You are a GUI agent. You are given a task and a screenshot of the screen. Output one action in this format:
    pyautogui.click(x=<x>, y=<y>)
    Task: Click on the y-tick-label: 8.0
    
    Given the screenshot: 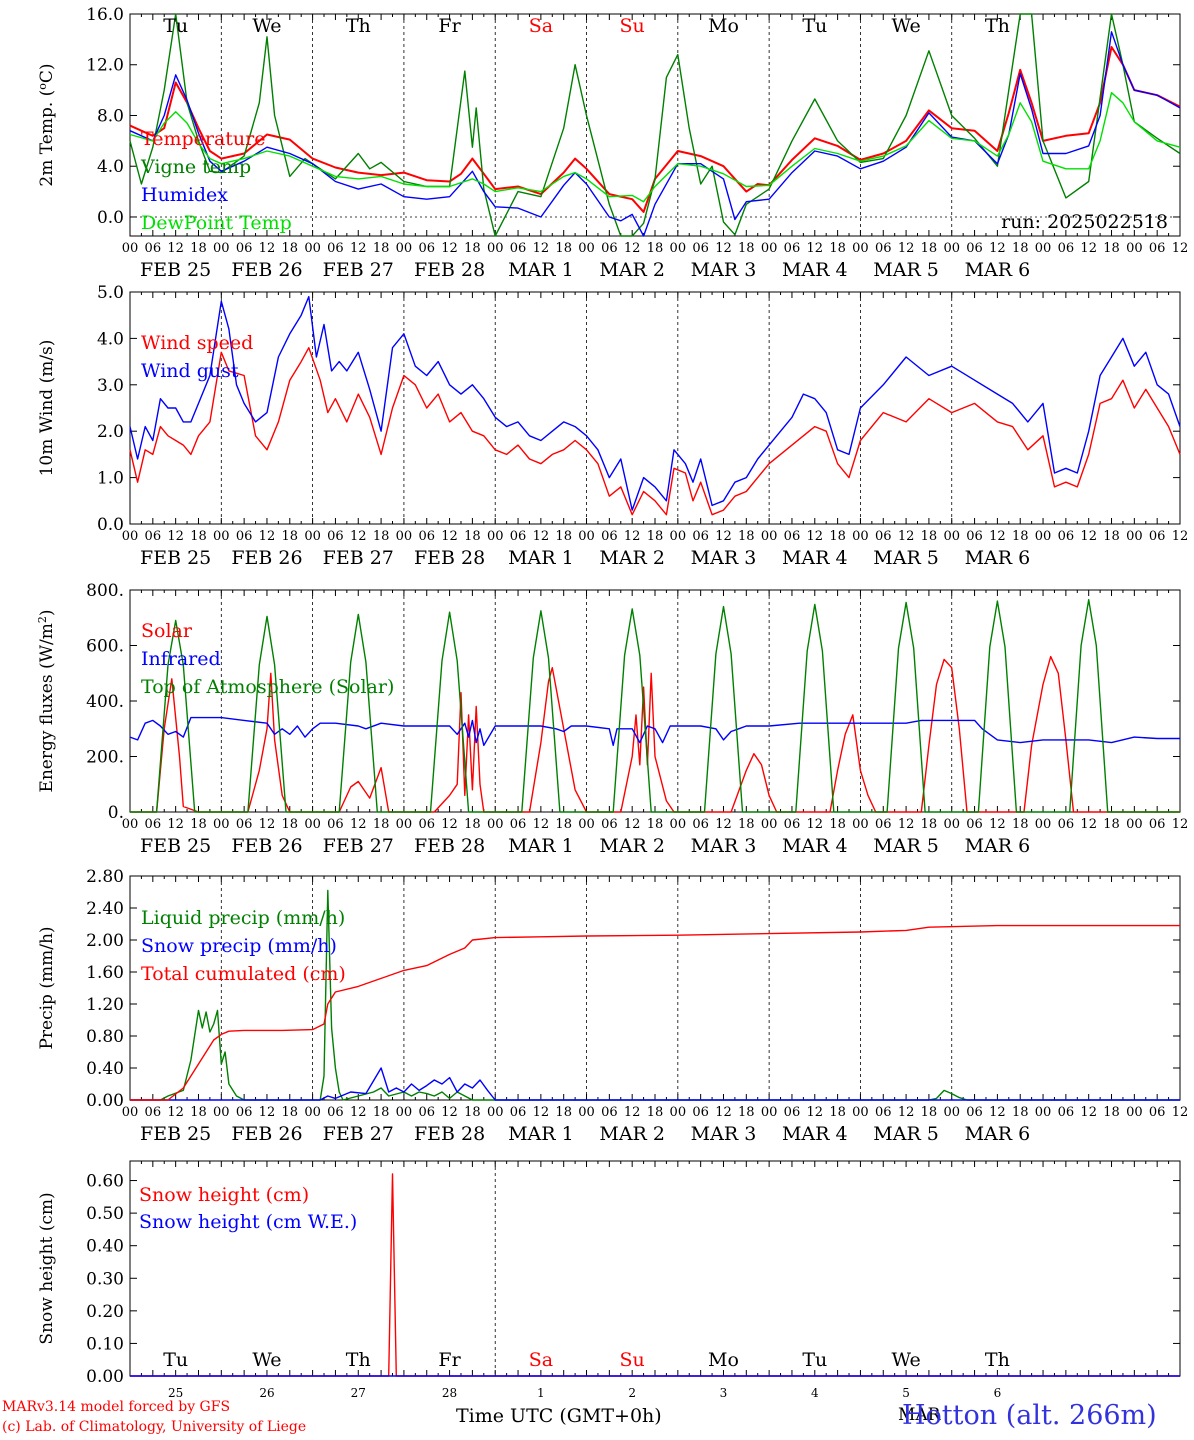 What is the action you would take?
    pyautogui.click(x=110, y=116)
    